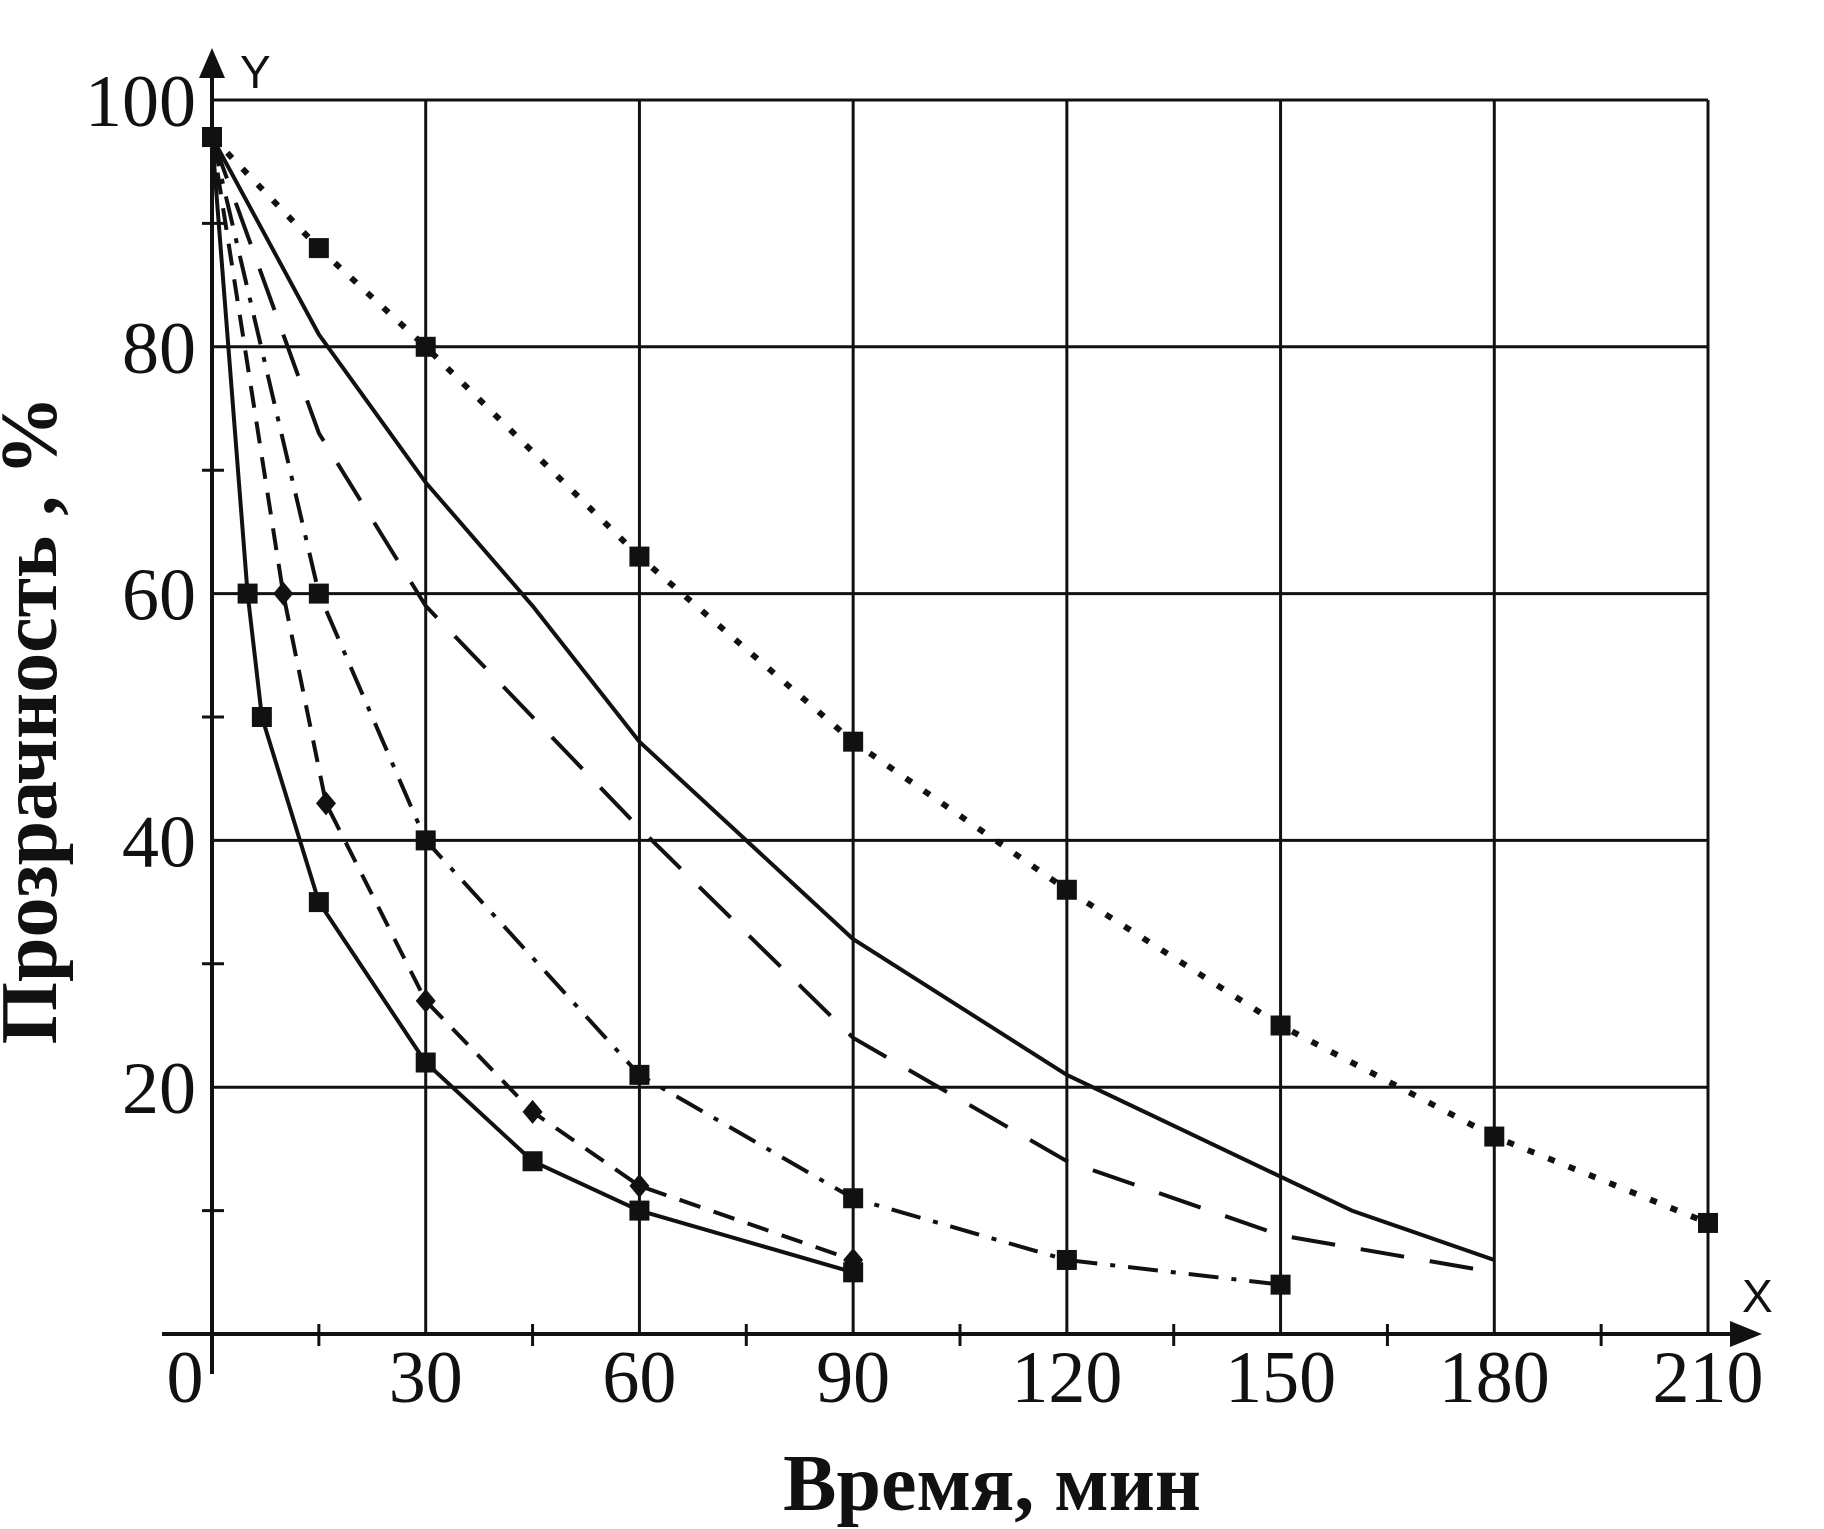 This screenshot has width=1824, height=1529. Describe the element at coordinates (1708, 1378) in the screenshot. I see `x-tick-label: 210` at that location.